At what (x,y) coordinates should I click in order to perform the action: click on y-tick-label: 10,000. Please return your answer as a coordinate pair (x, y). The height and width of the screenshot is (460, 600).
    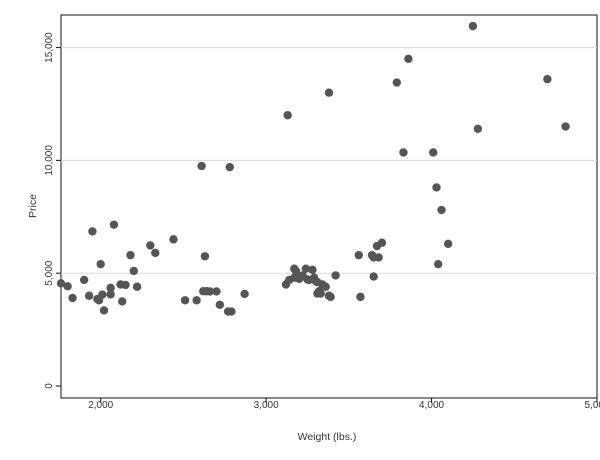
    Looking at the image, I should click on (49, 160).